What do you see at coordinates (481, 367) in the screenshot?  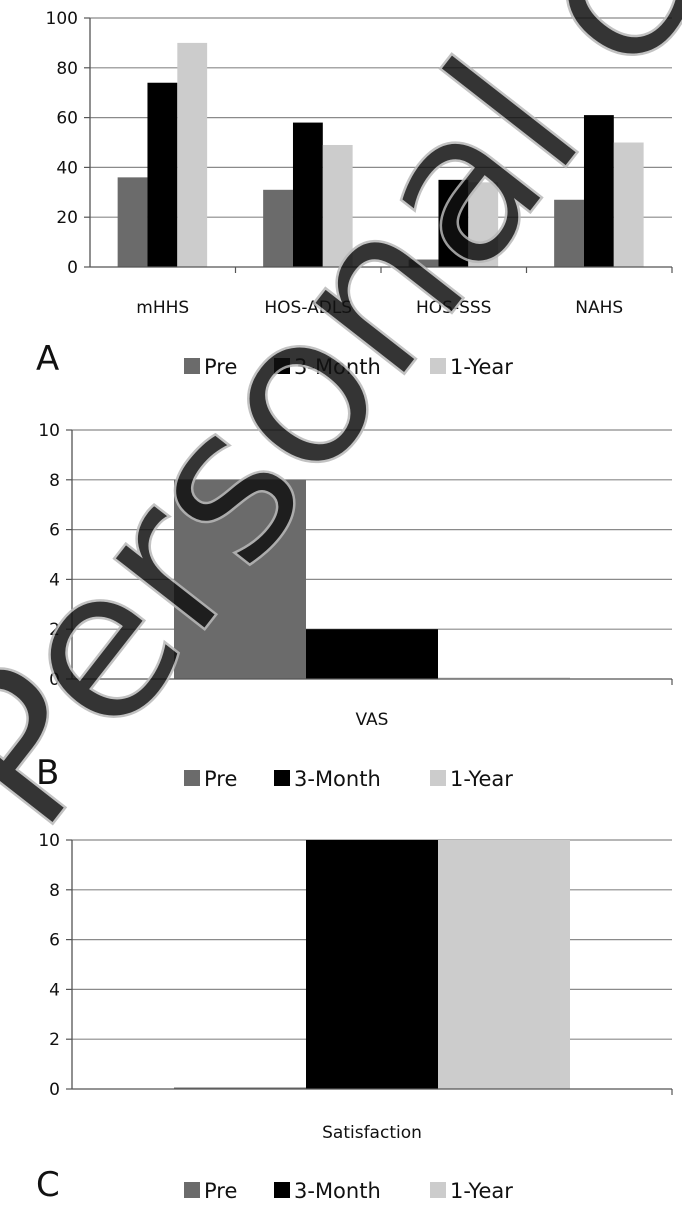 I see `panel-a-legend-label: 1-Year` at bounding box center [481, 367].